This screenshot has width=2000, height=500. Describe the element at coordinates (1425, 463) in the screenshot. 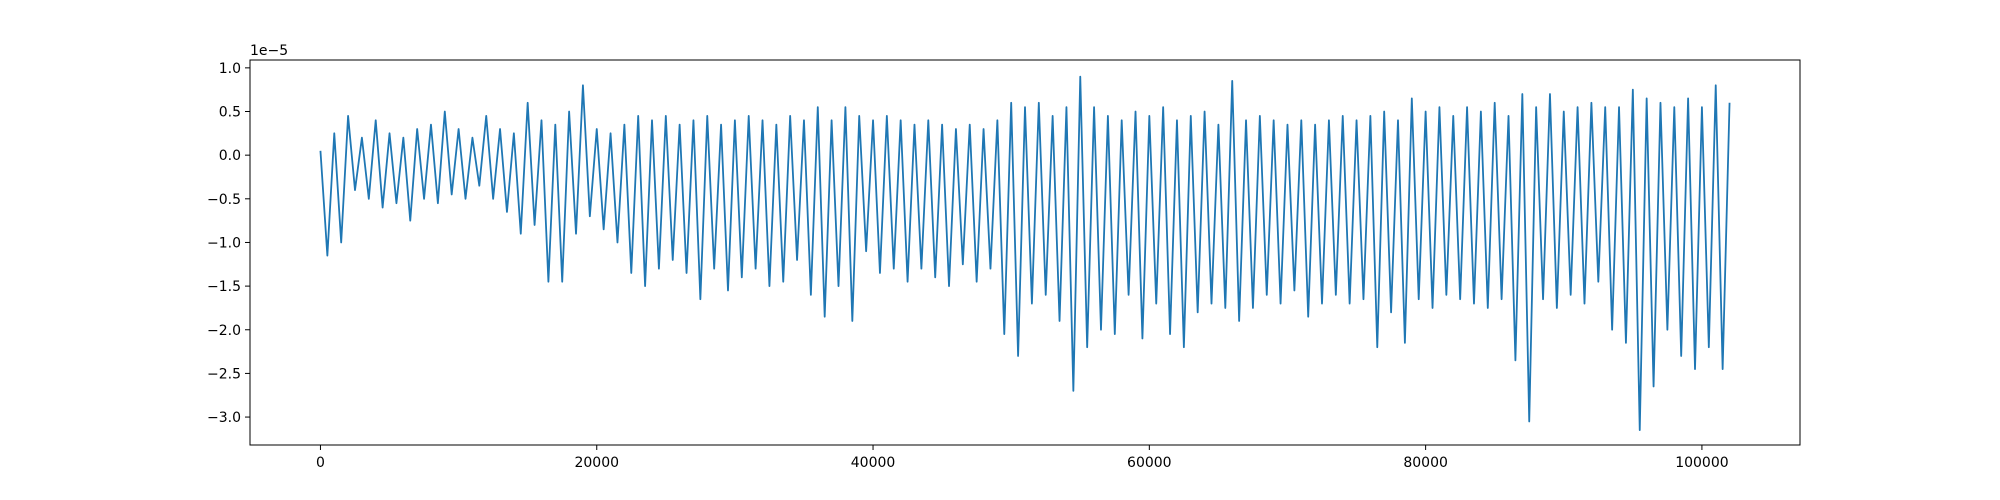

I see `x-tick-label: 80000` at that location.